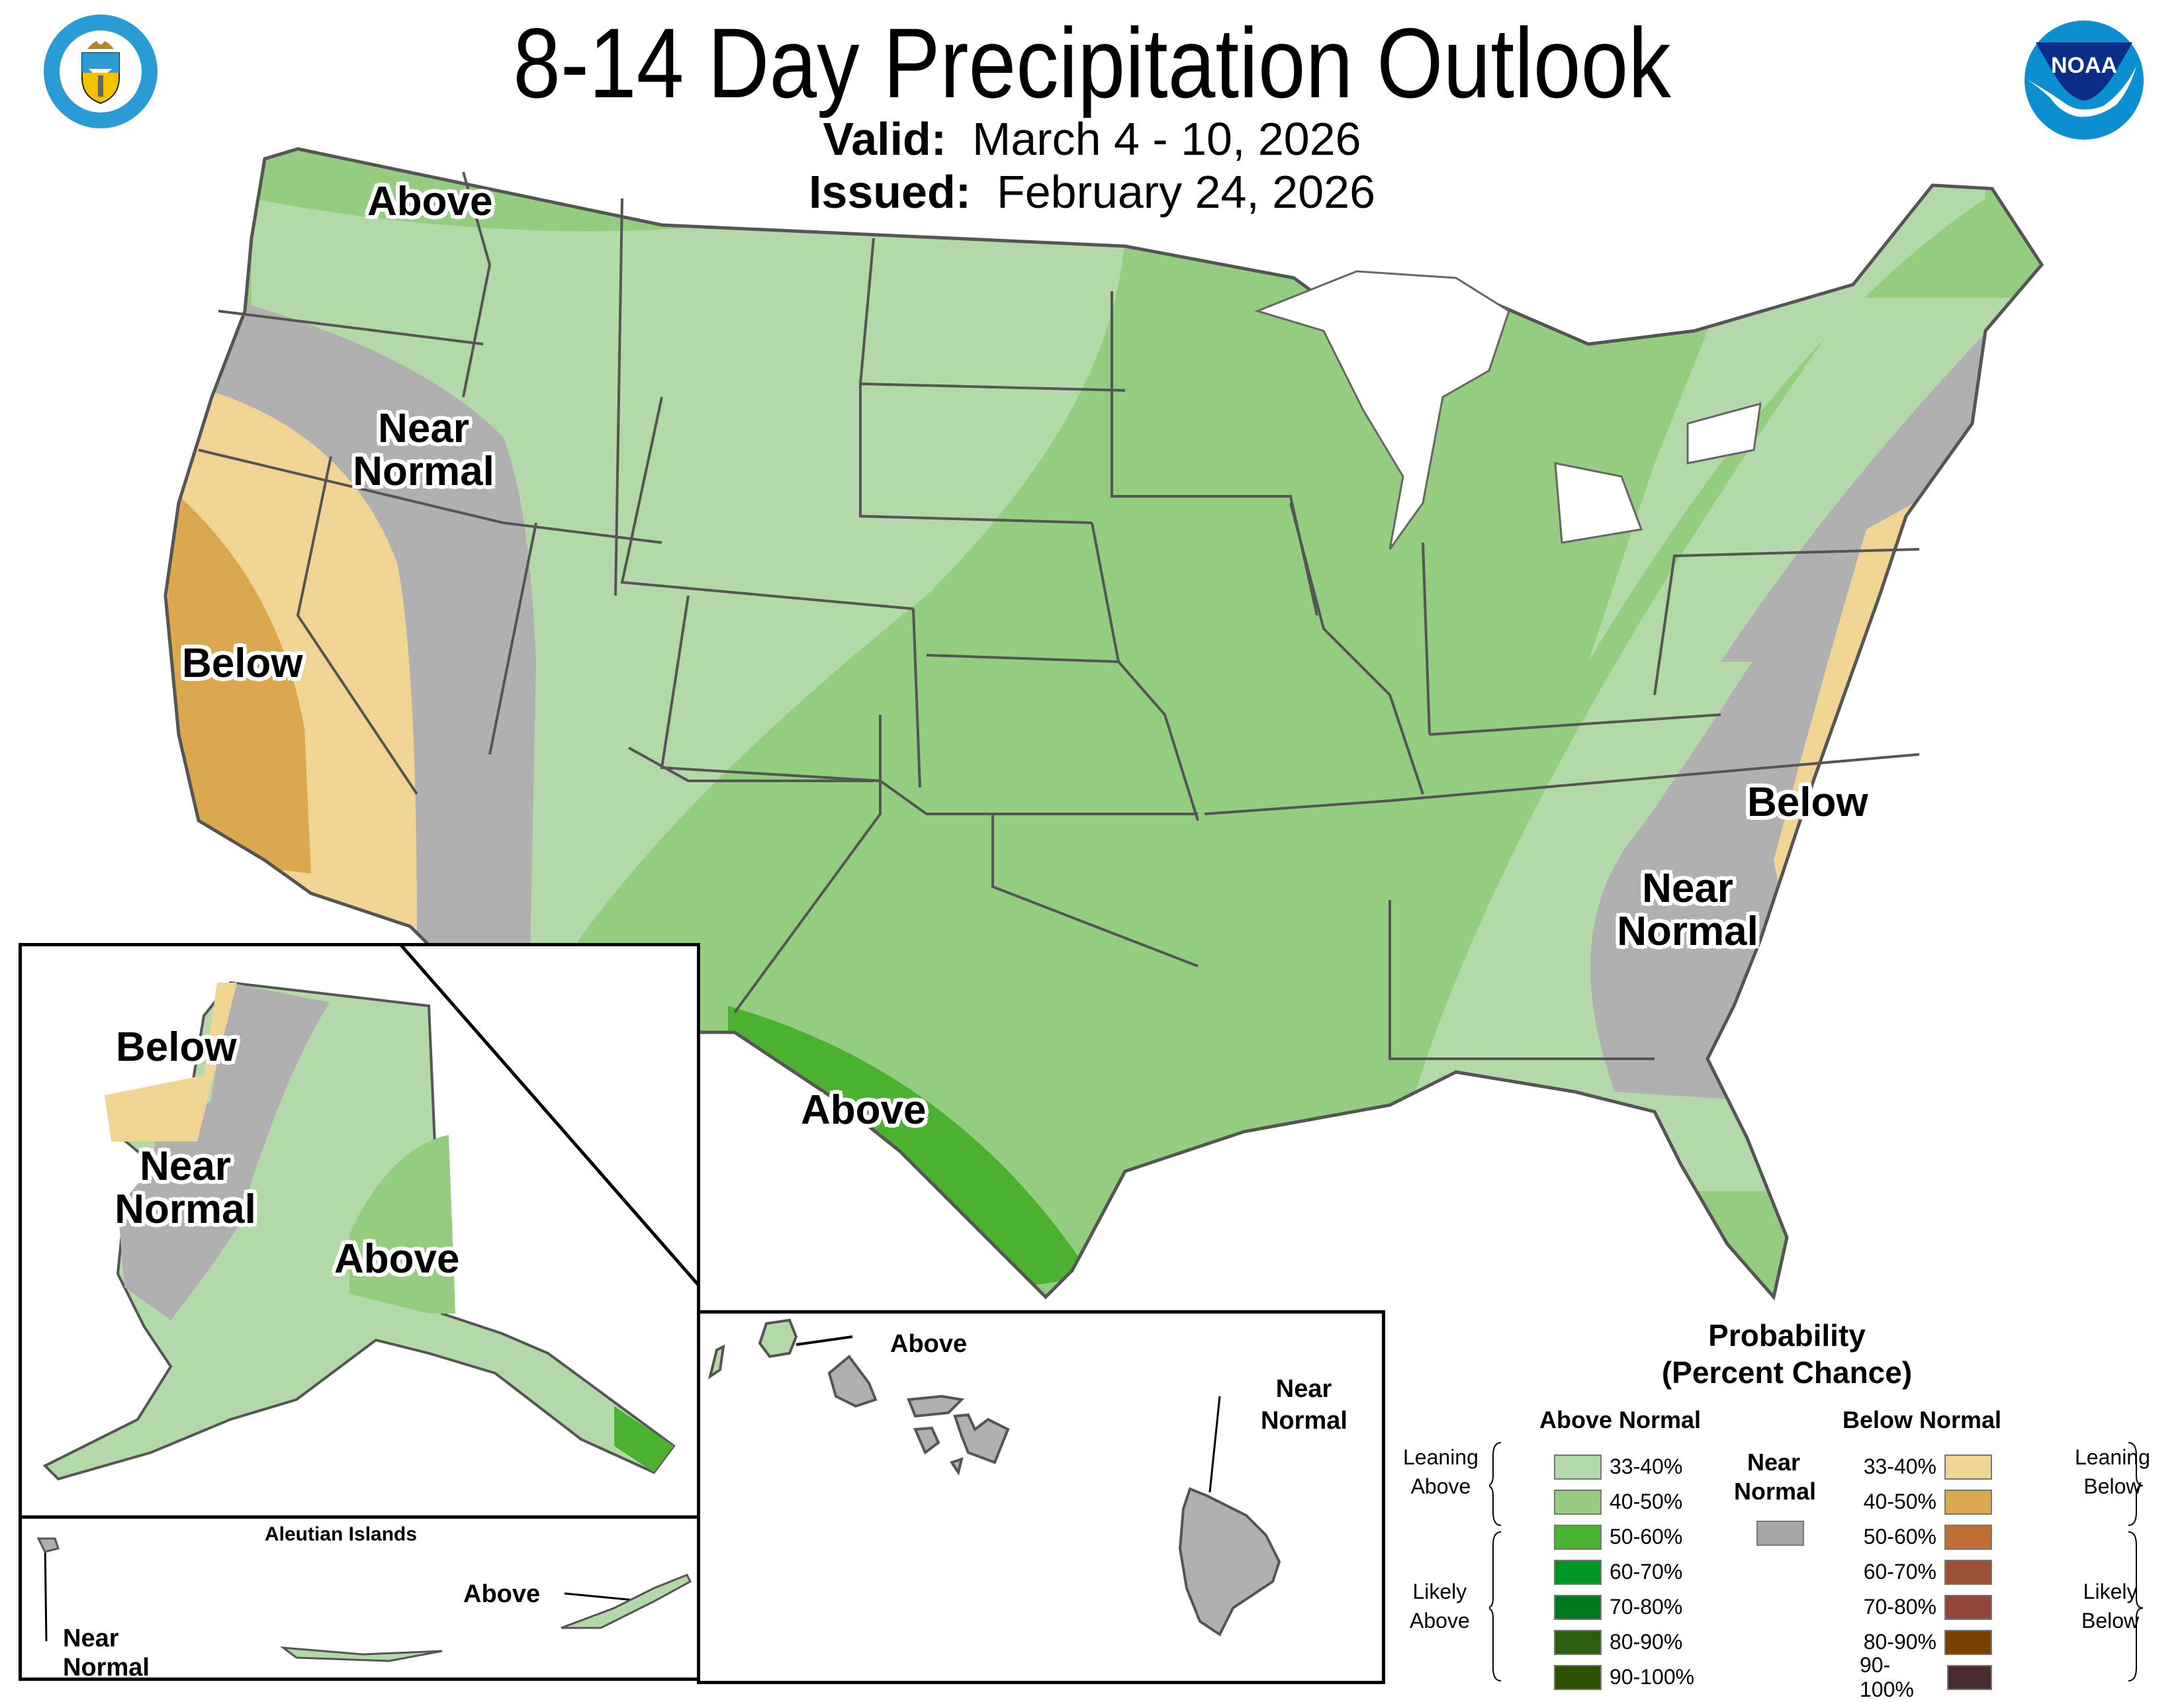 The height and width of the screenshot is (1702, 2184). Describe the element at coordinates (994, 1477) in the screenshot. I see `hawaii-map` at that location.